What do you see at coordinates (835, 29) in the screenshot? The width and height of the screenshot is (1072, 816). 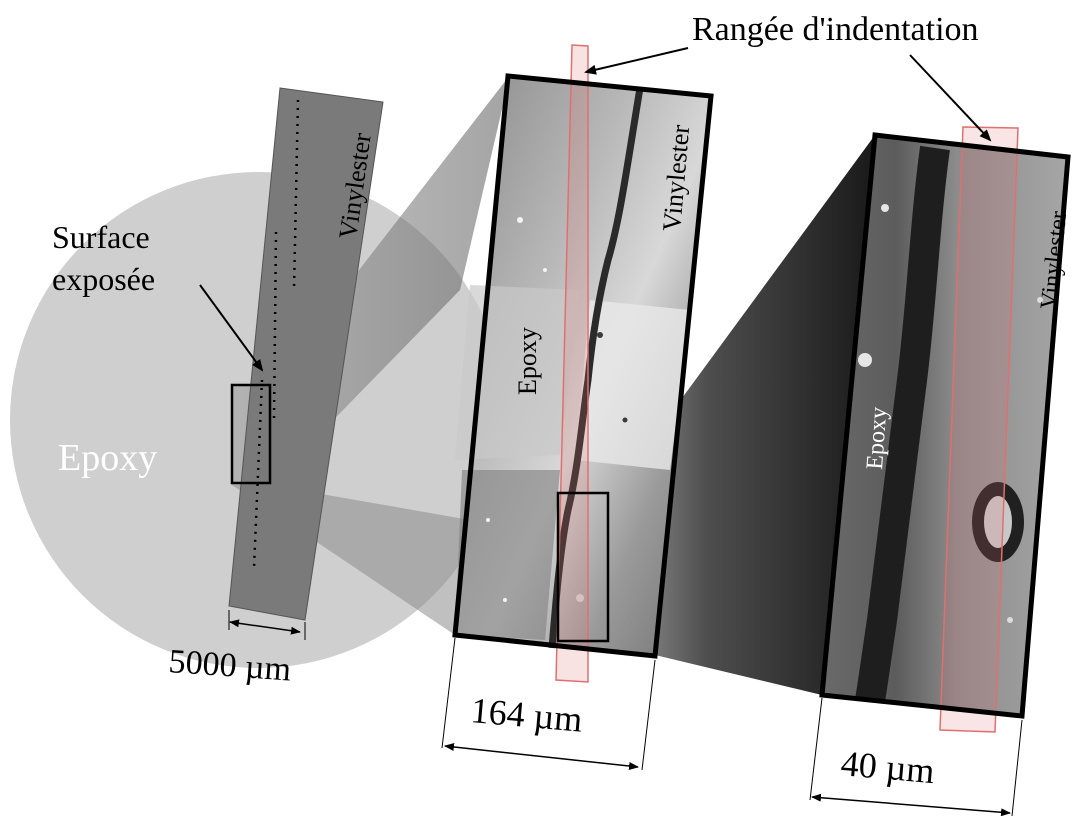 I see `indentation-row-label: Rangée d'indentation` at bounding box center [835, 29].